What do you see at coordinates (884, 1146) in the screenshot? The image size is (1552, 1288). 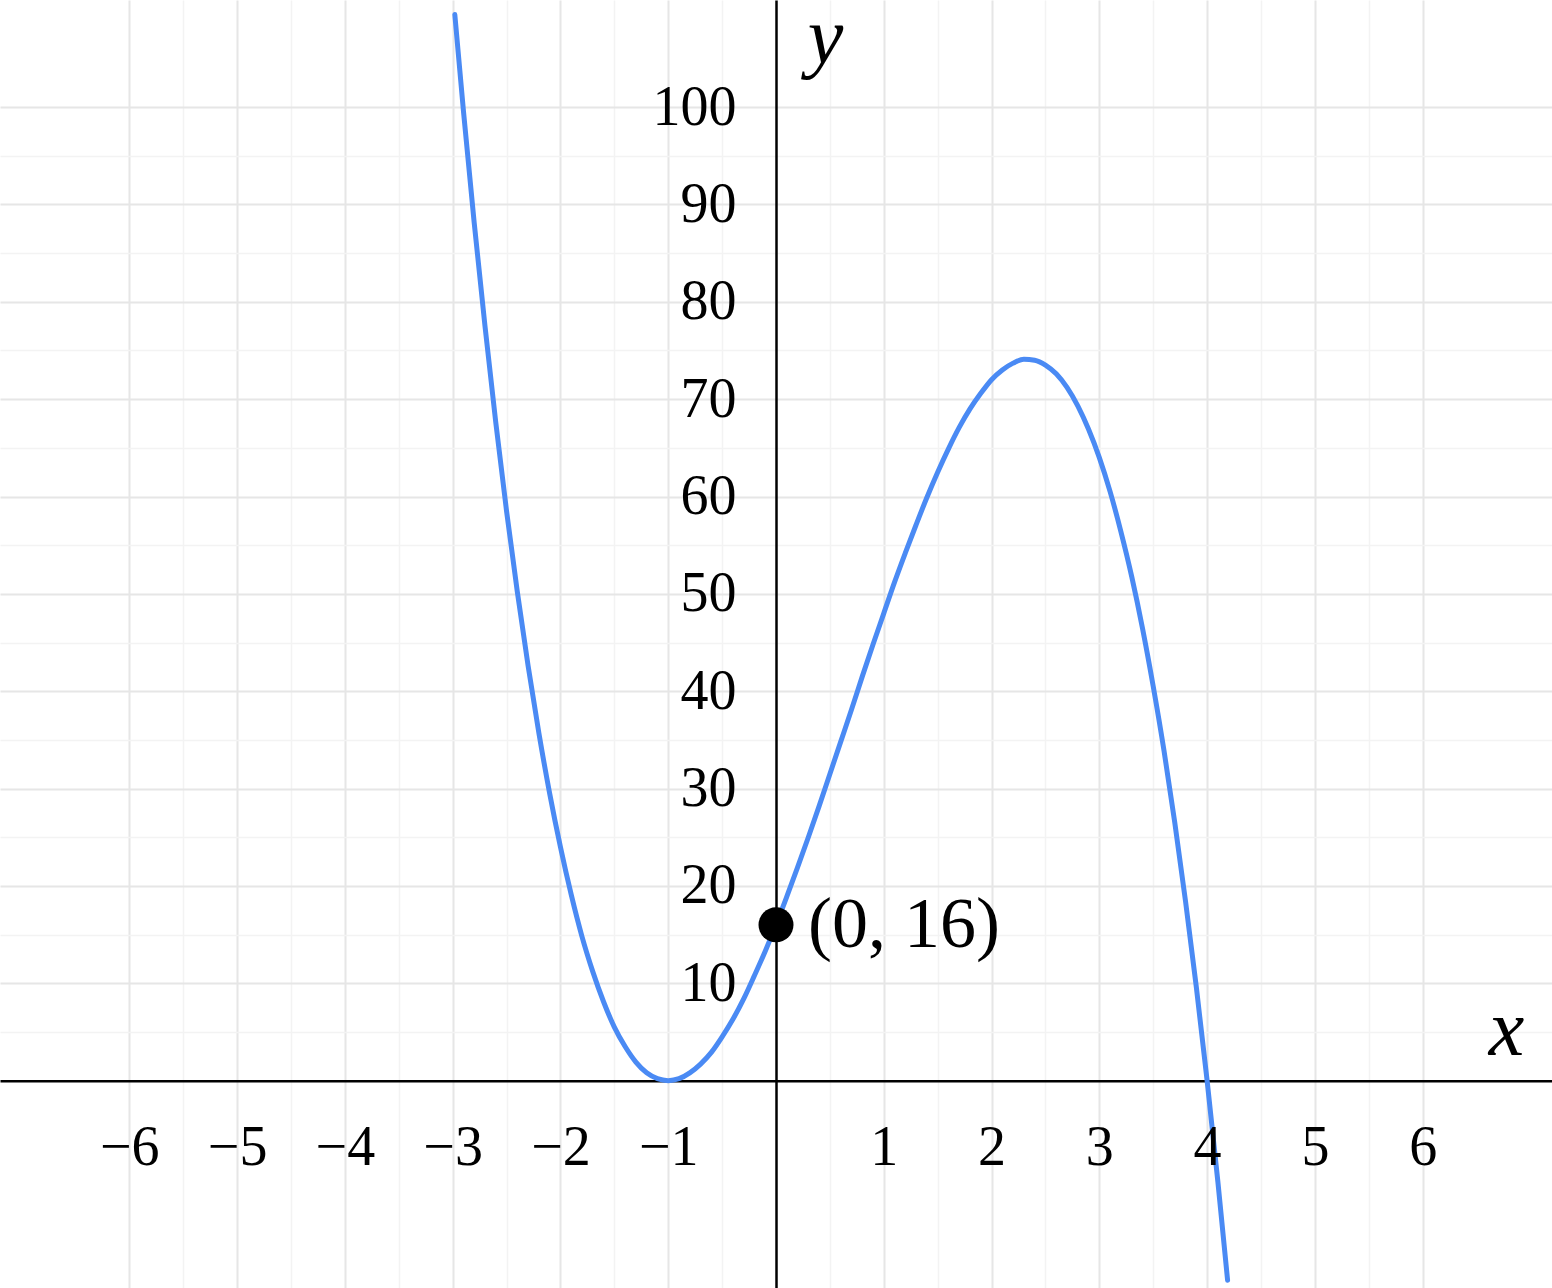 I see `x-tick-label: 1` at bounding box center [884, 1146].